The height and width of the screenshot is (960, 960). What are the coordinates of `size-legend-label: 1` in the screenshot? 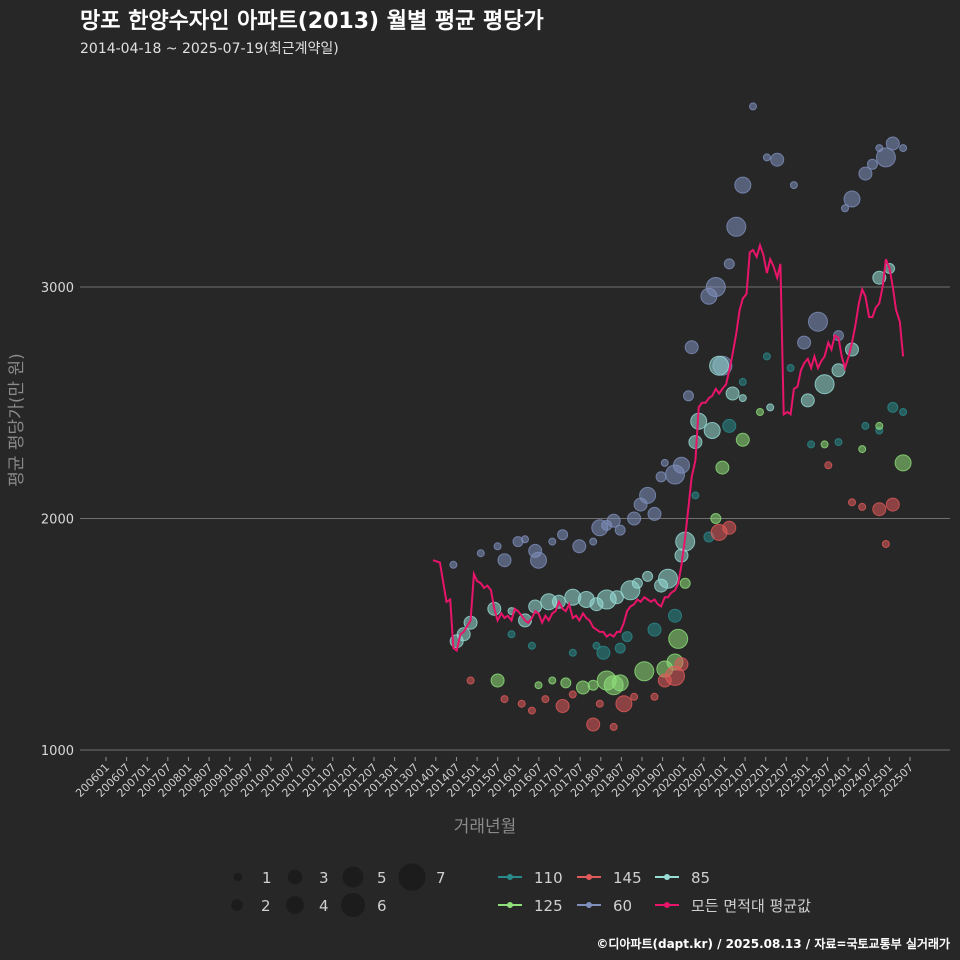 It's located at (267, 878).